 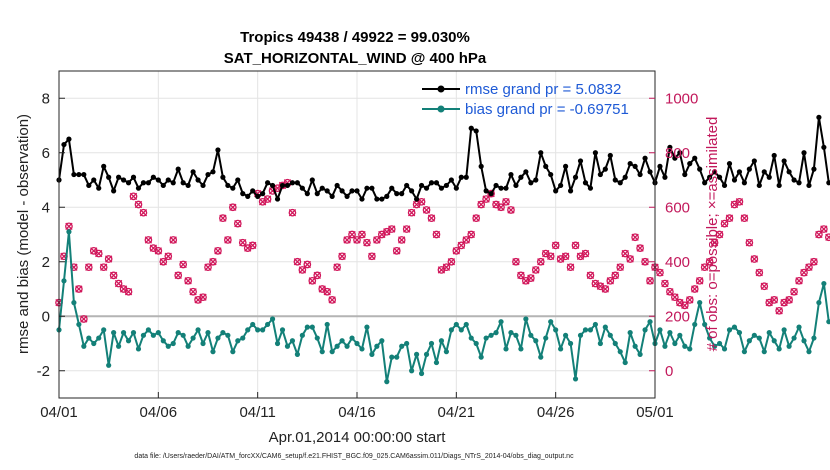 What do you see at coordinates (59, 412) in the screenshot?
I see `x-tick-label: 04/01` at bounding box center [59, 412].